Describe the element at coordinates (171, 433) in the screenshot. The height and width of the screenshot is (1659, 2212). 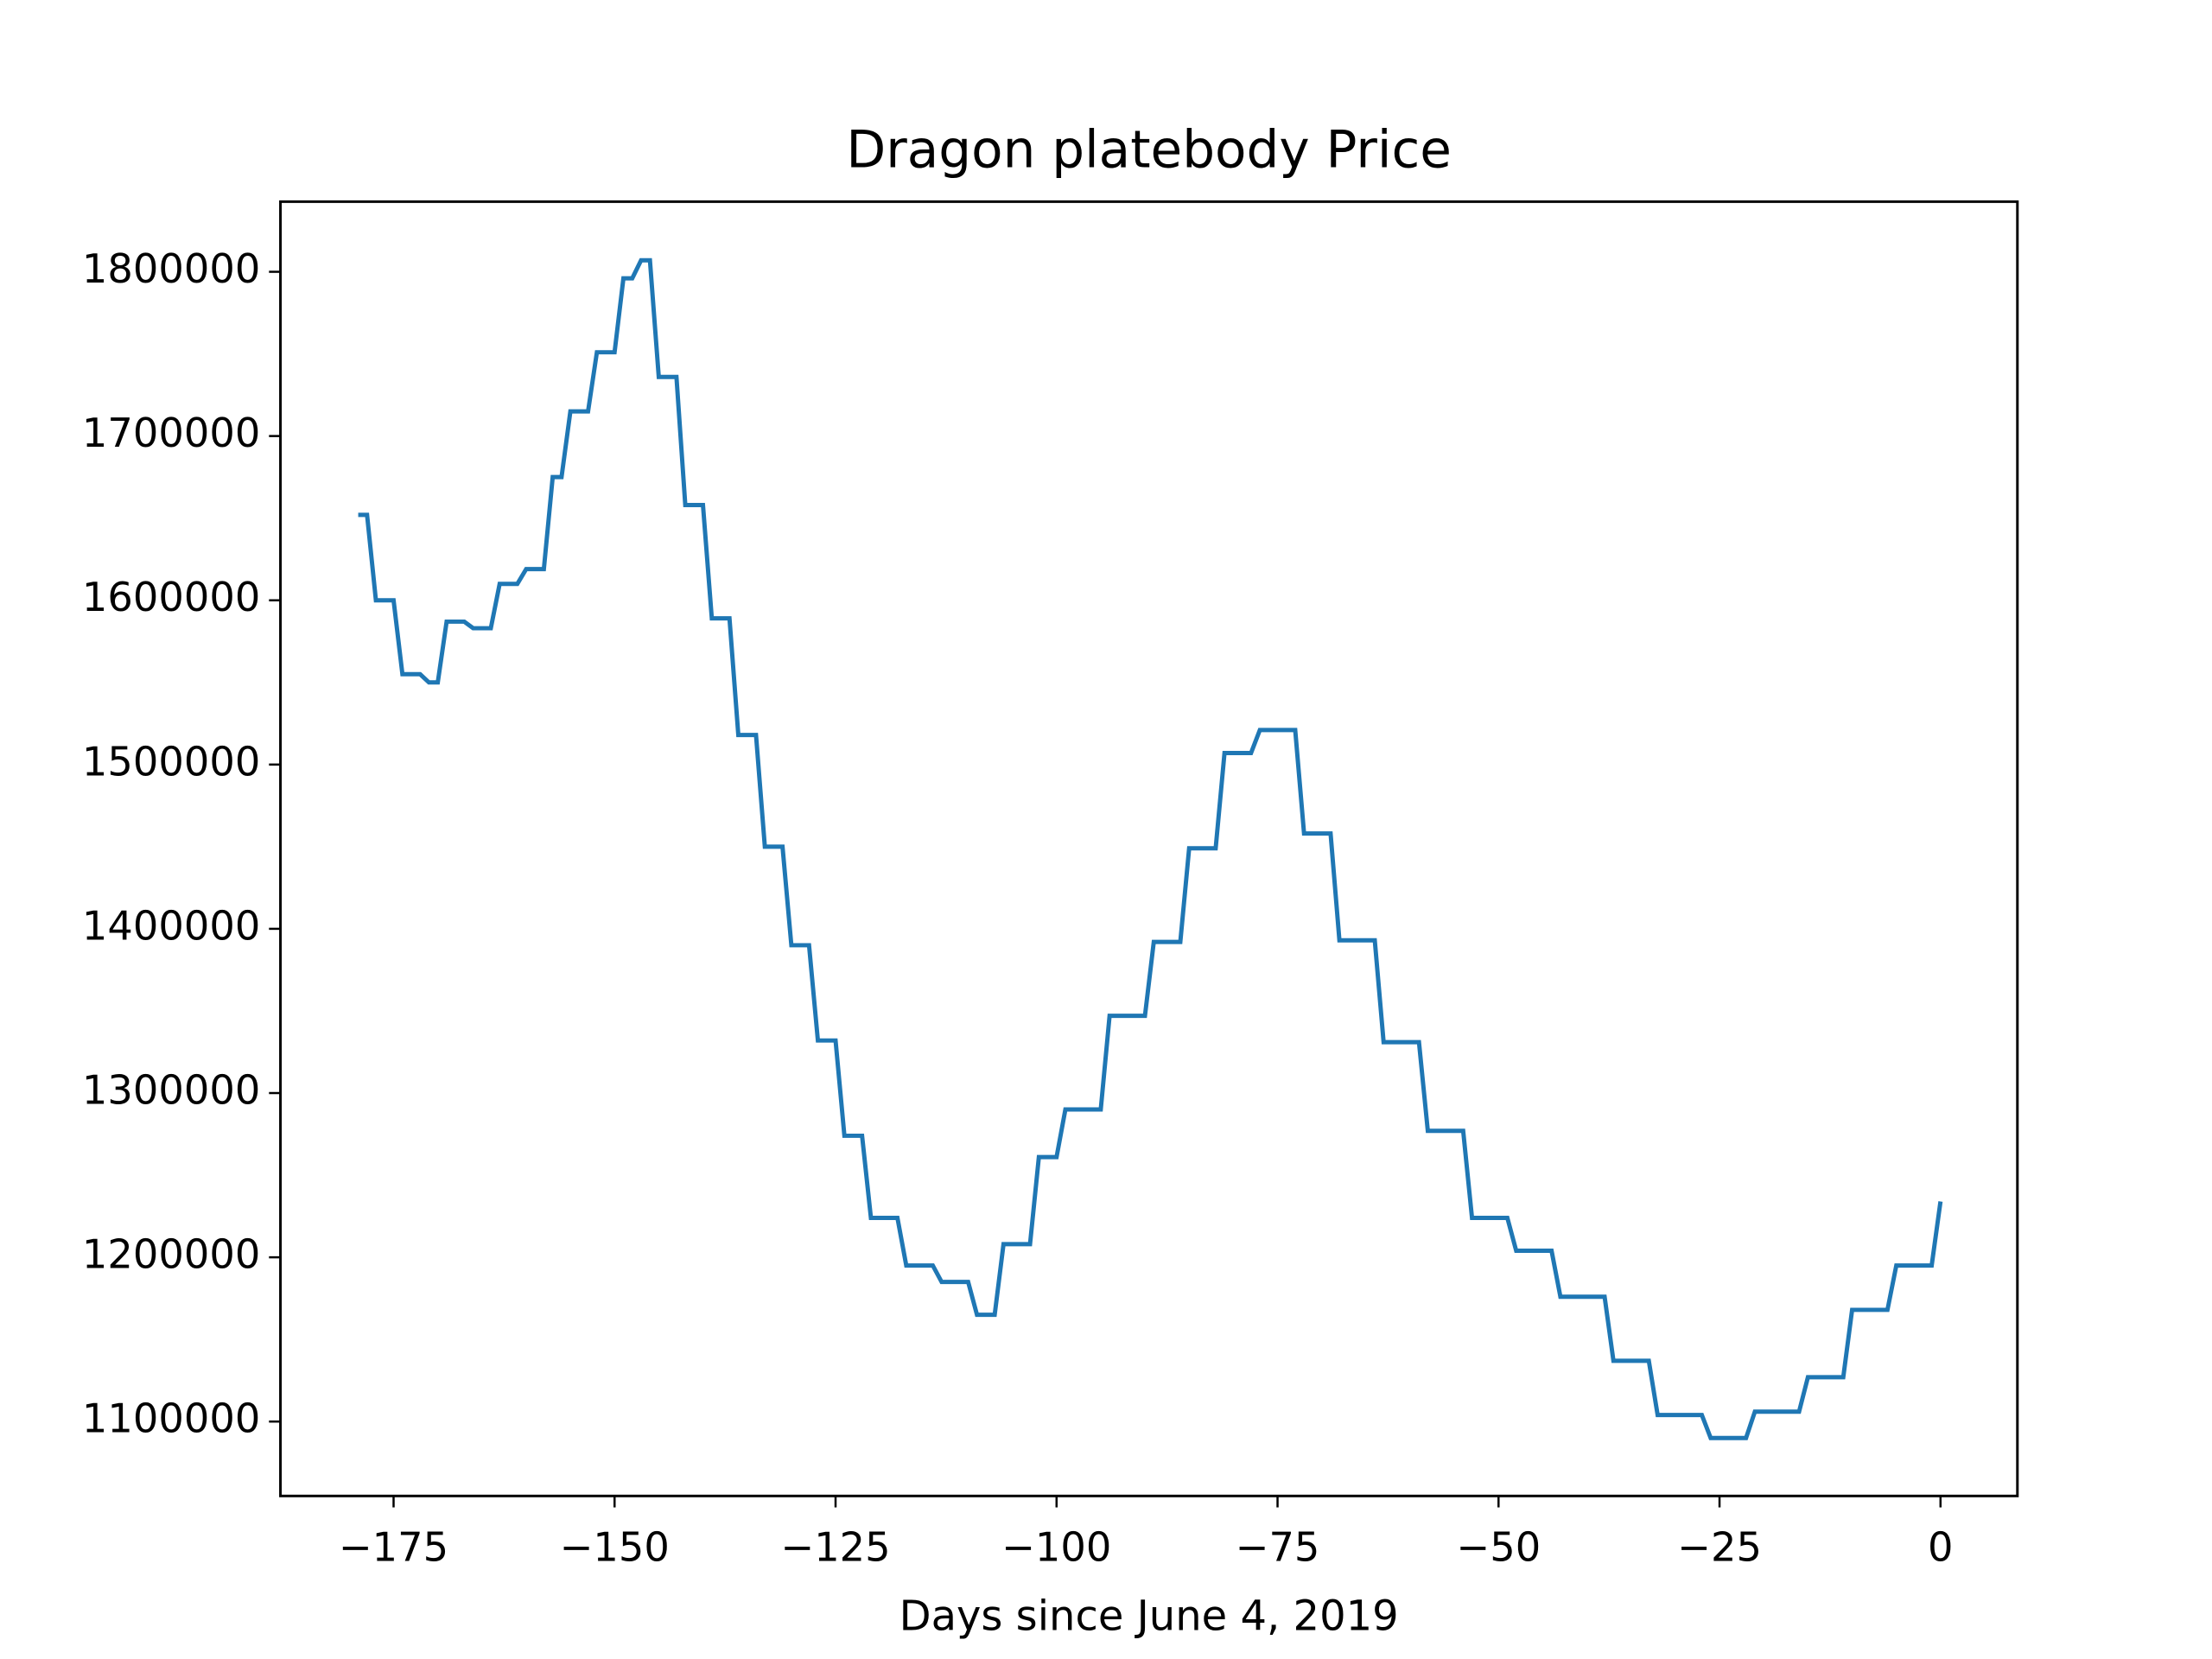
I see `y-tick-label: 1700000` at that location.